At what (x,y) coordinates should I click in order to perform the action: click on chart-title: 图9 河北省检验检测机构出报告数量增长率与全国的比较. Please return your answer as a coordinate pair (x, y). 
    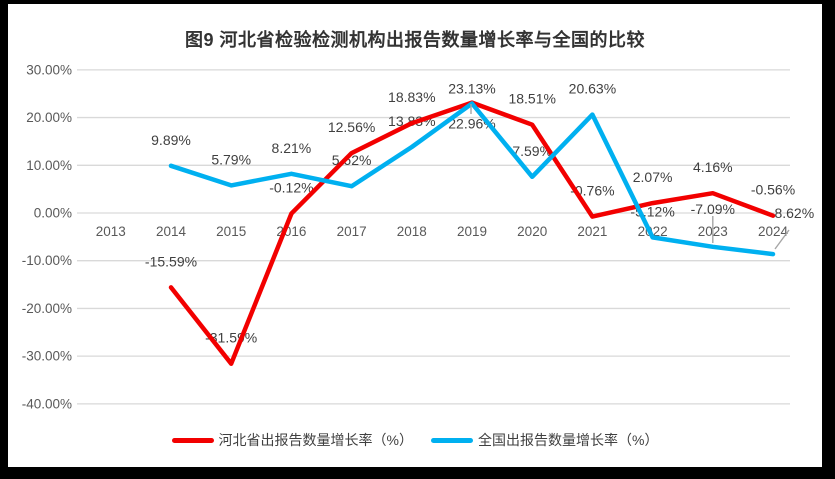
    Looking at the image, I should click on (414, 40).